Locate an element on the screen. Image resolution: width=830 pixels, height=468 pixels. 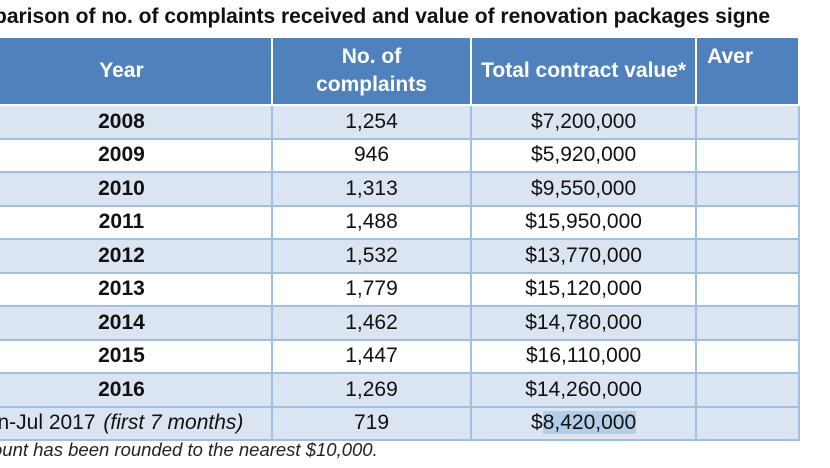
cell-total-value: $5,920,000 is located at coordinates (584, 155).